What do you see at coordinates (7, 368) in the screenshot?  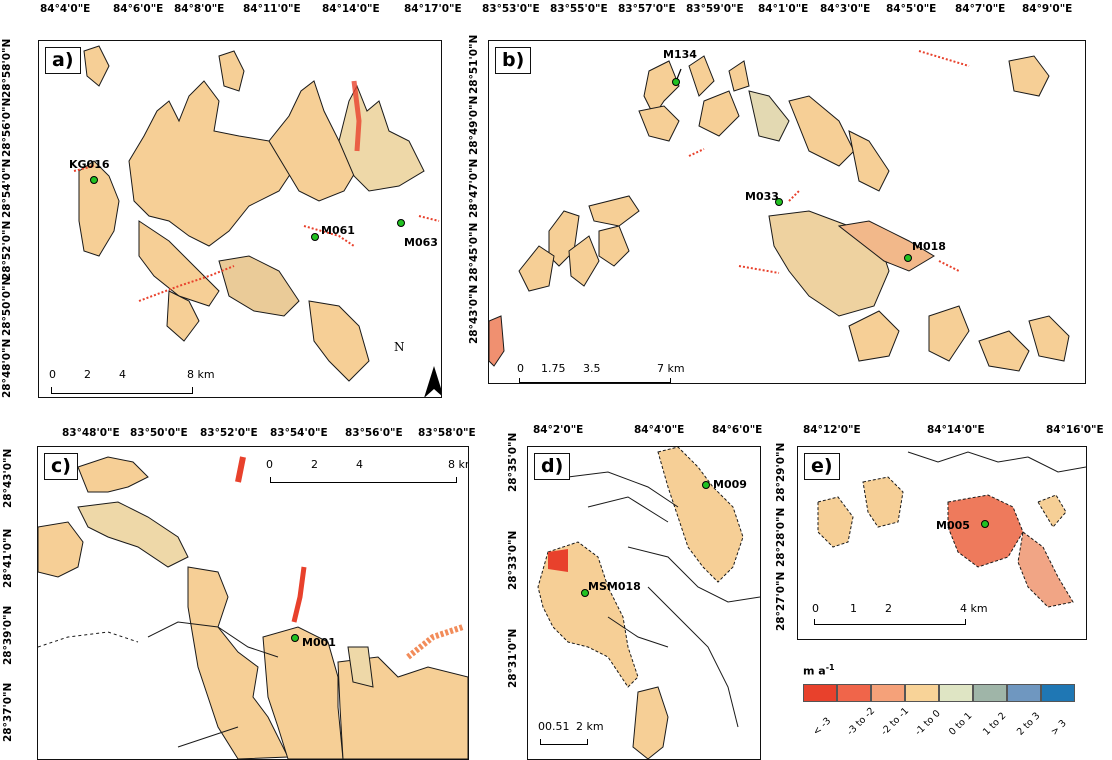 I see `tick-lat: 28°48'0"N` at bounding box center [7, 368].